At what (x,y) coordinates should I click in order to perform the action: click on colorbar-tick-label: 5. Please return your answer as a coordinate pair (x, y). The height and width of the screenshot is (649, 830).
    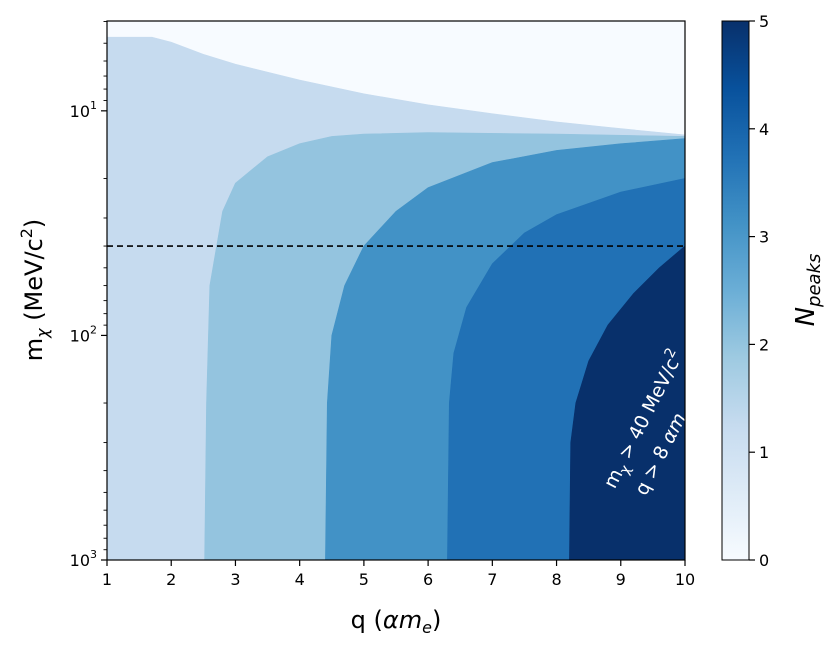
    Looking at the image, I should click on (764, 21).